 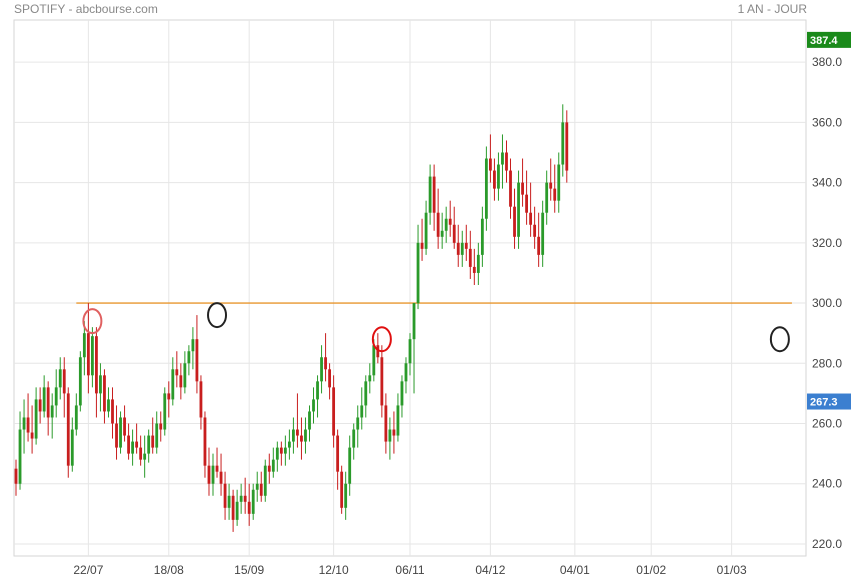 What do you see at coordinates (249, 570) in the screenshot?
I see `x-tick-label: 15/09` at bounding box center [249, 570].